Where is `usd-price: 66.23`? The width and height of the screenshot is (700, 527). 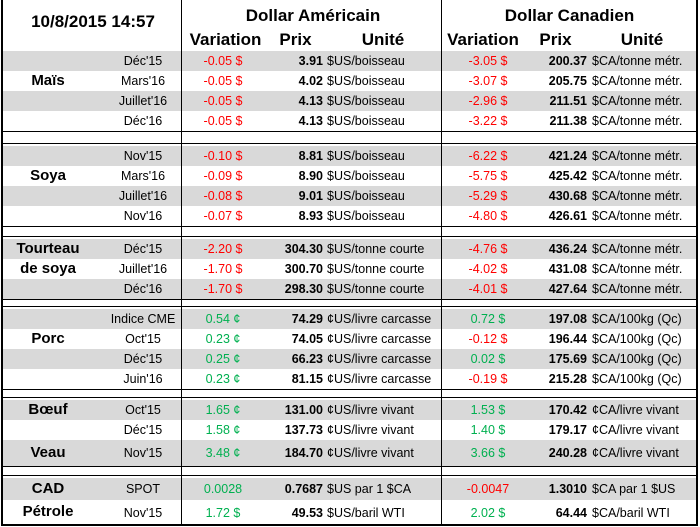 usd-price: 66.23 is located at coordinates (307, 359).